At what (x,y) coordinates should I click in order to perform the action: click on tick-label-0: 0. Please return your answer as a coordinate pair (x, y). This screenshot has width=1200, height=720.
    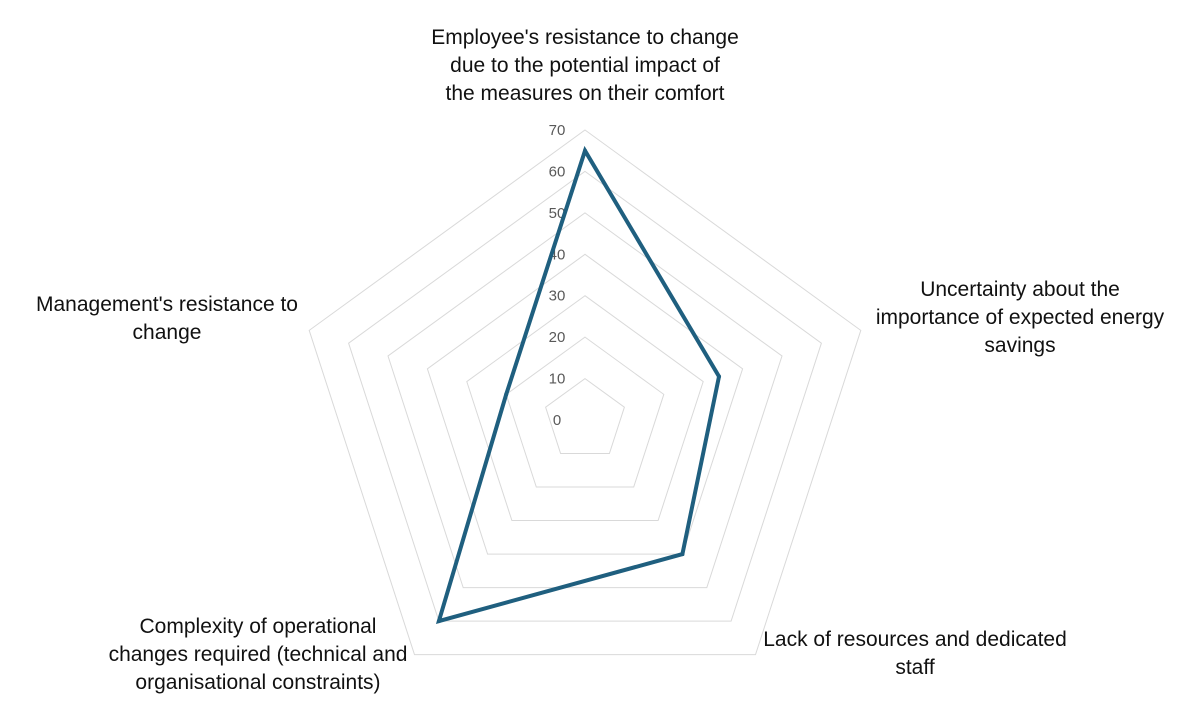
    Looking at the image, I should click on (557, 420).